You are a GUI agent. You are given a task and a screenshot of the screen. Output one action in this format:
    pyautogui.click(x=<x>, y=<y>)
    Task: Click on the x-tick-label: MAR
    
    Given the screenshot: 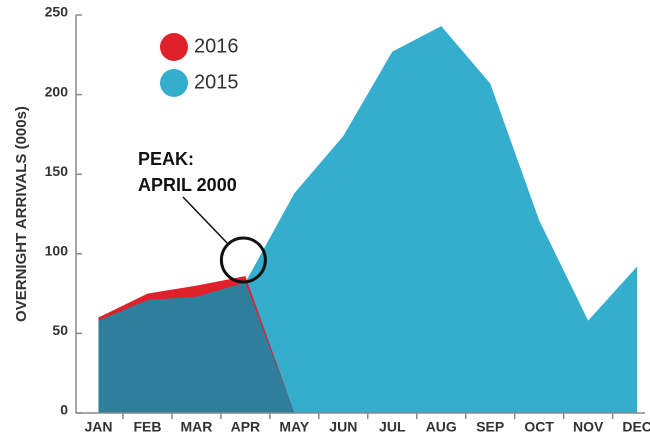 What is the action you would take?
    pyautogui.click(x=196, y=427)
    